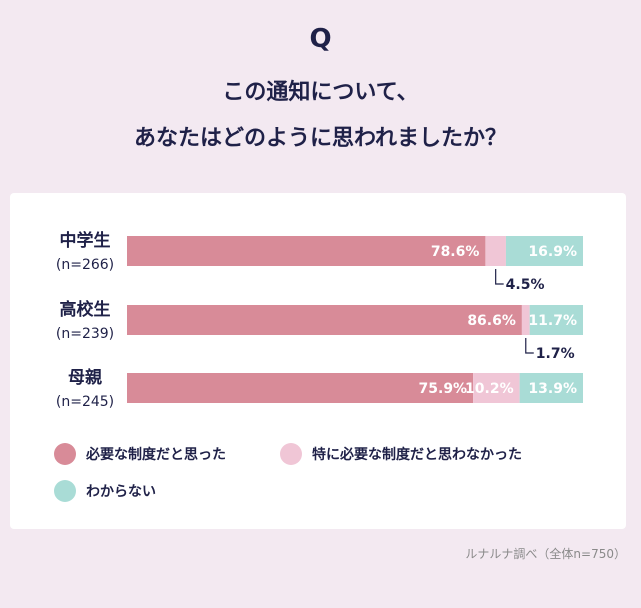 Image resolution: width=641 pixels, height=608 pixels. I want to click on legend-swatch-unknown, so click(65, 491).